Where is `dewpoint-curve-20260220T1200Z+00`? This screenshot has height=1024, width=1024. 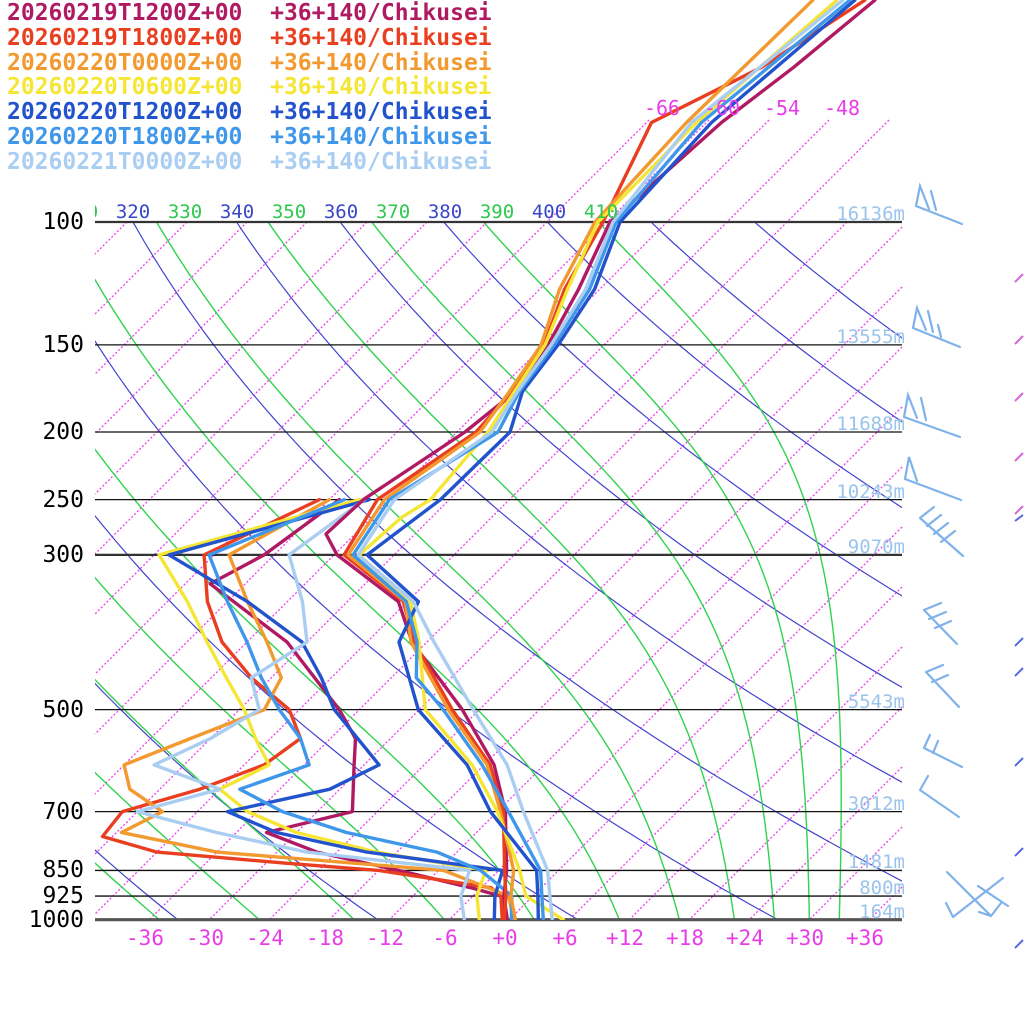 dewpoint-curve-20260220T1200Z+00 is located at coordinates (336, 708).